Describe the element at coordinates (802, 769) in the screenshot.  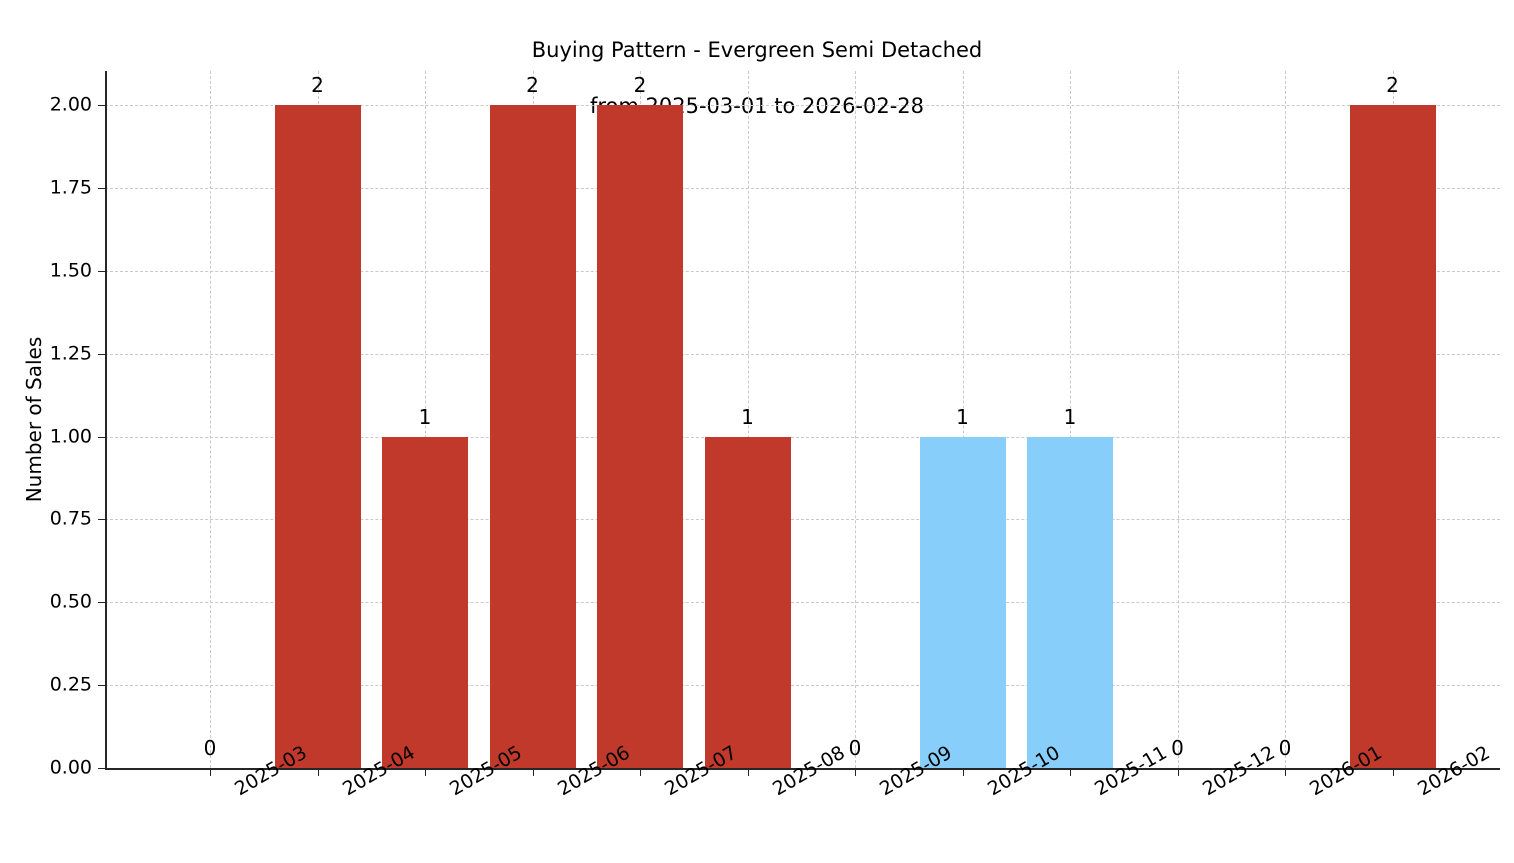
I see `x-axis-spine` at that location.